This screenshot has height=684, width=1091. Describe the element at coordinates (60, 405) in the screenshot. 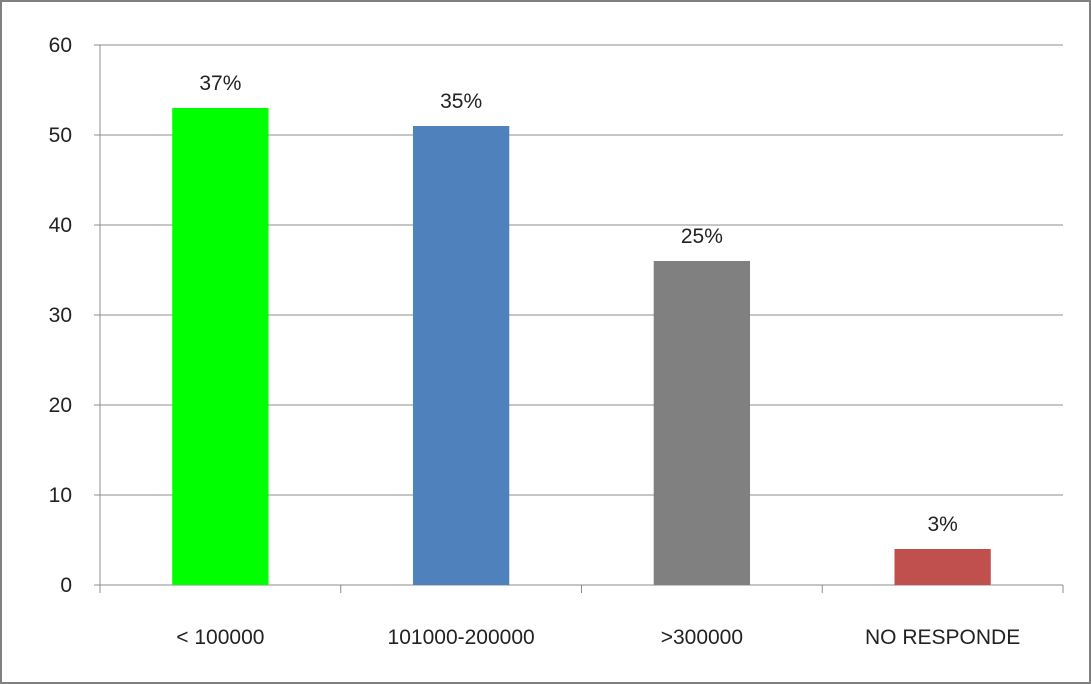

I see `y-tick-label: 20` at that location.